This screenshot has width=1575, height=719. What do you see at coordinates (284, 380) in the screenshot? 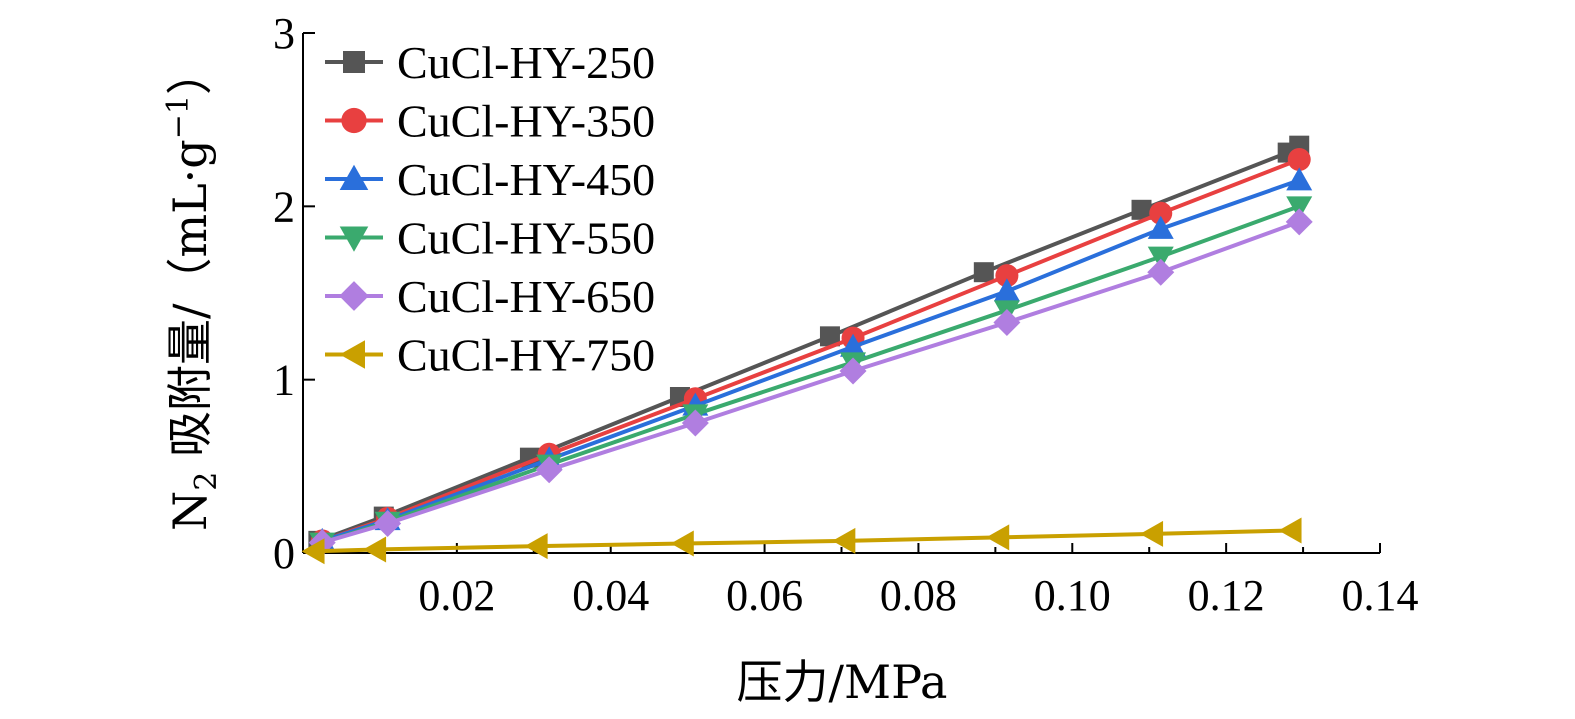
I see `y-tick-label: 1` at bounding box center [284, 380].